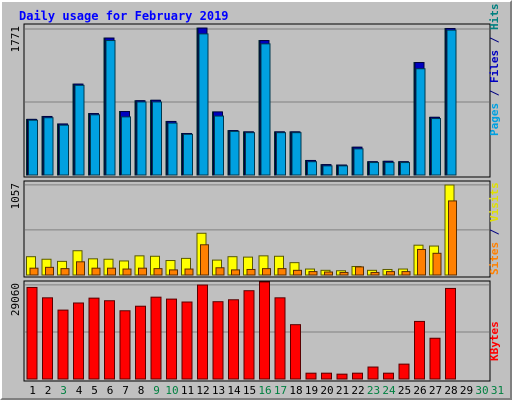 Image resolution: width=512 pixels, height=400 pixels. I want to click on x-tick-label: 6, so click(110, 390).